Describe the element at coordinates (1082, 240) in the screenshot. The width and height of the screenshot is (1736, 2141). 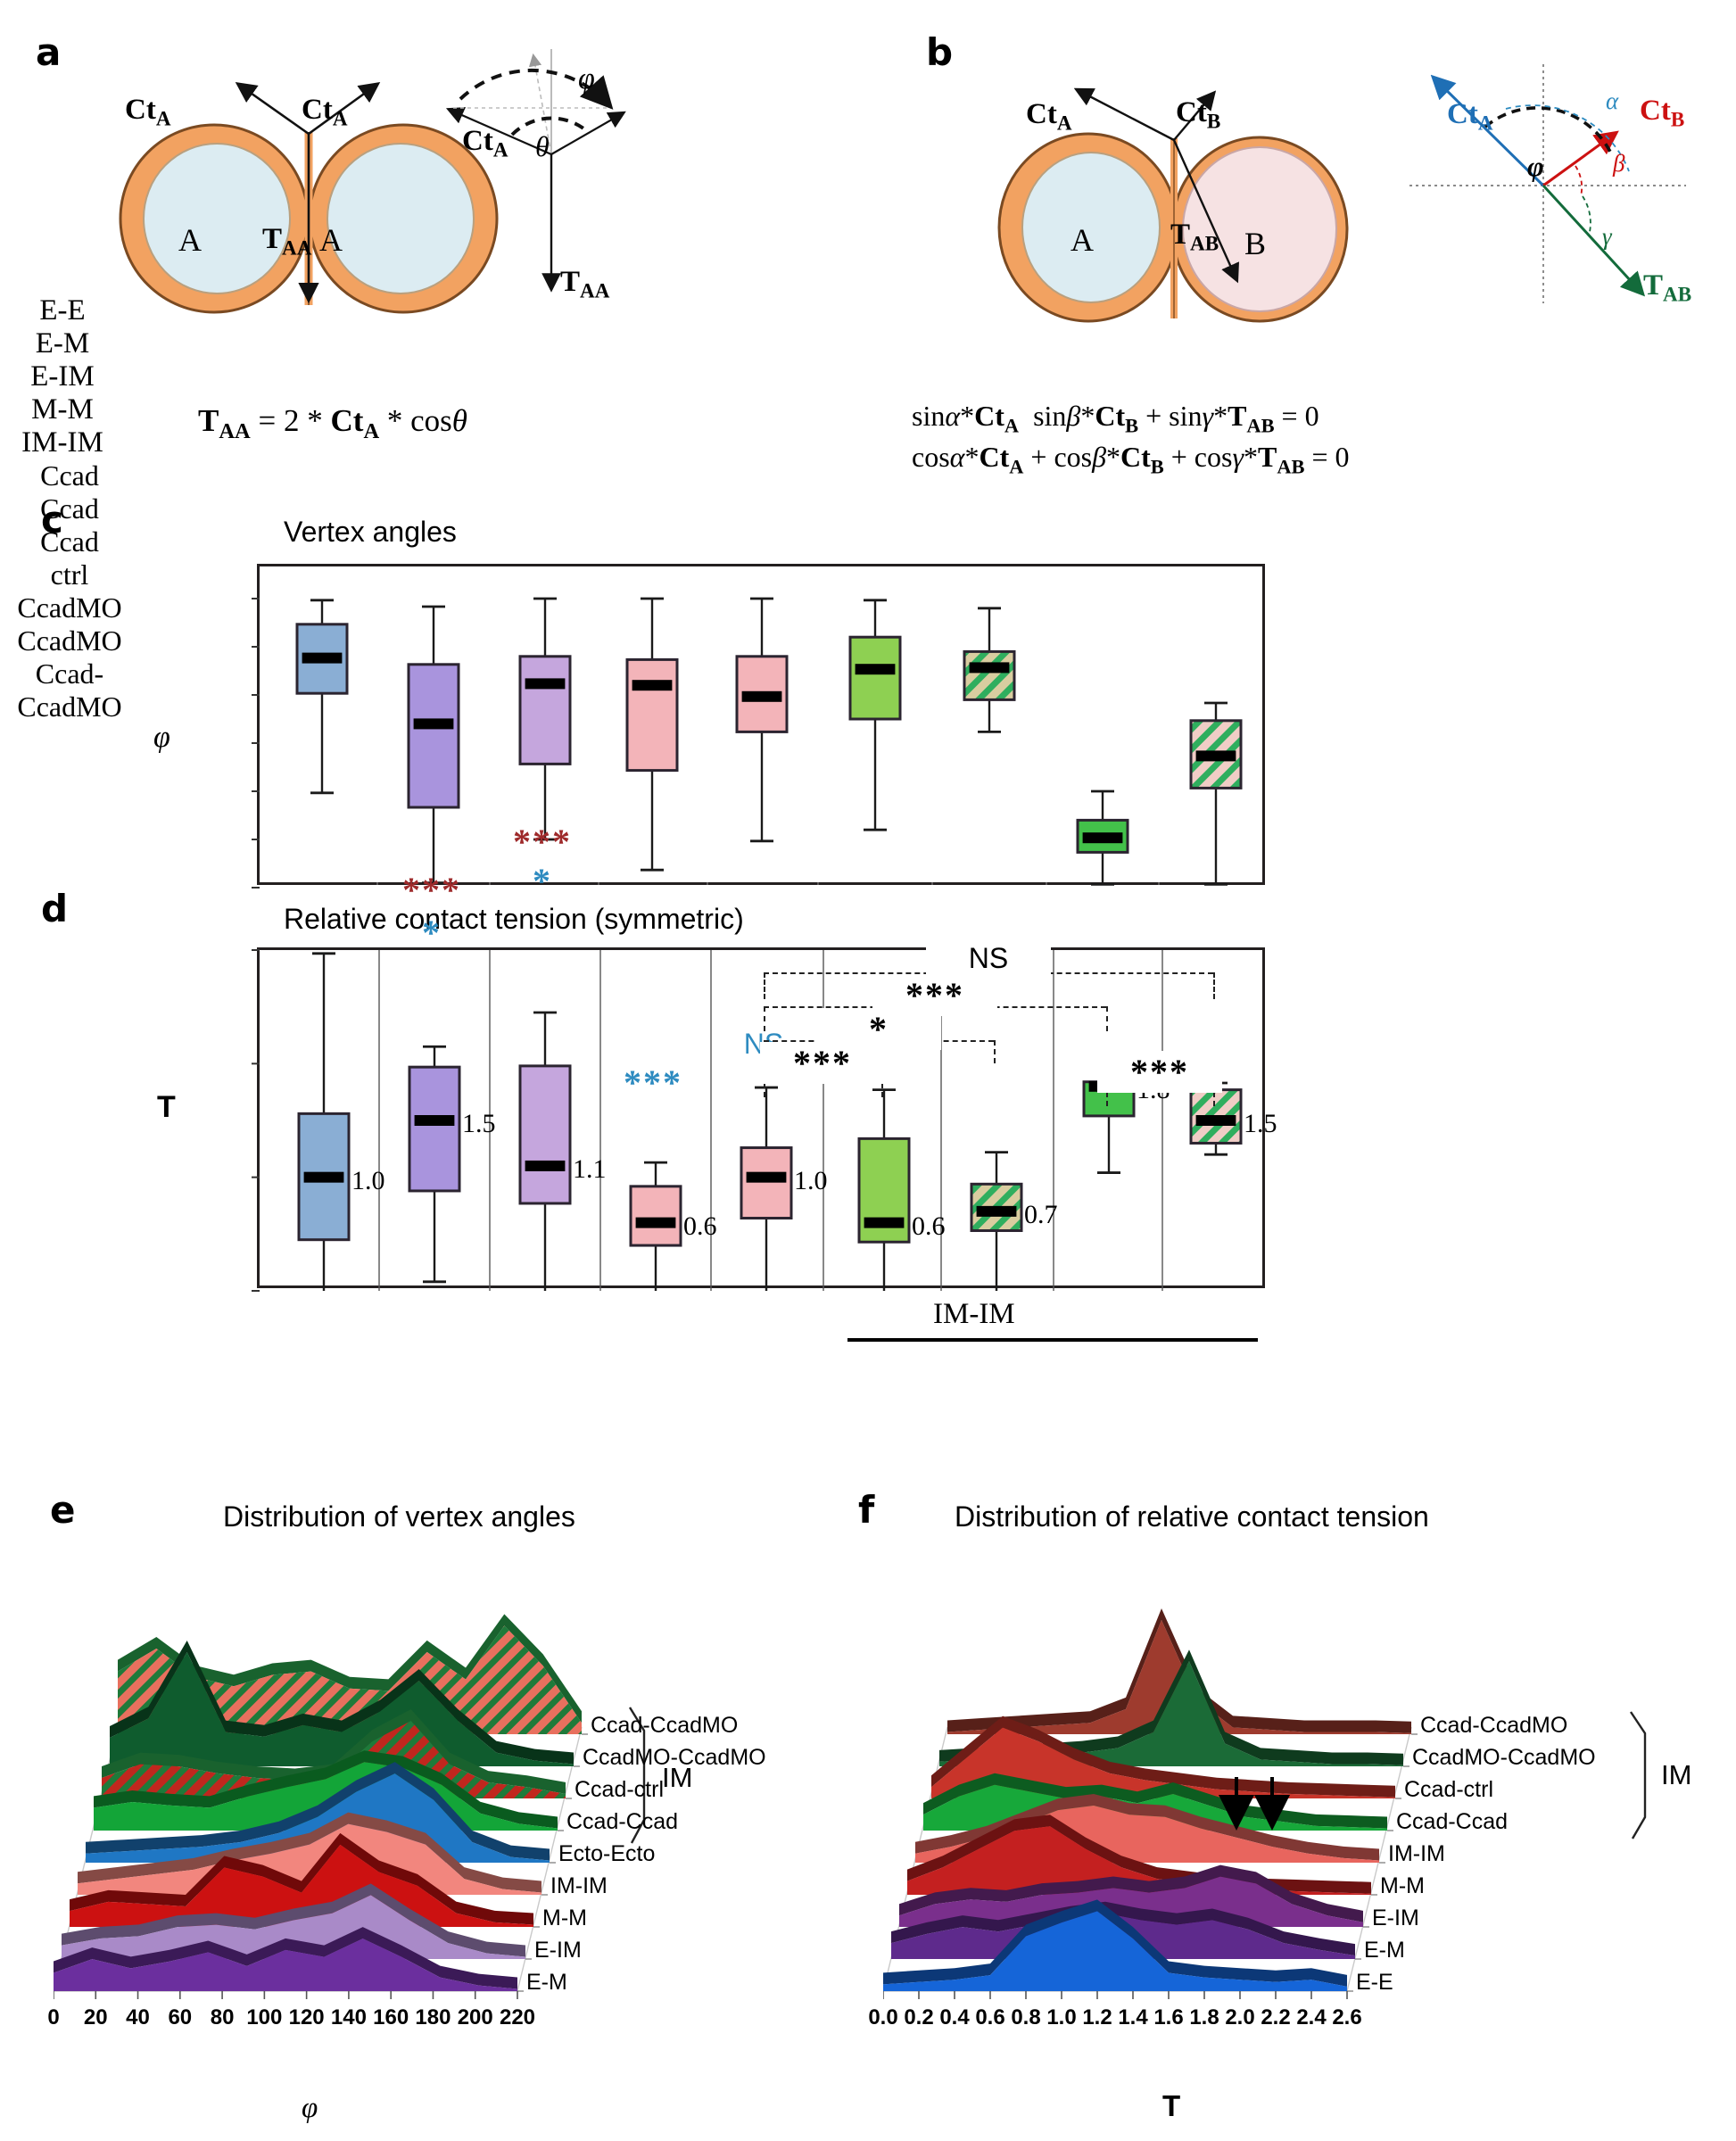
I see `panel-b-cell-a: A` at that location.